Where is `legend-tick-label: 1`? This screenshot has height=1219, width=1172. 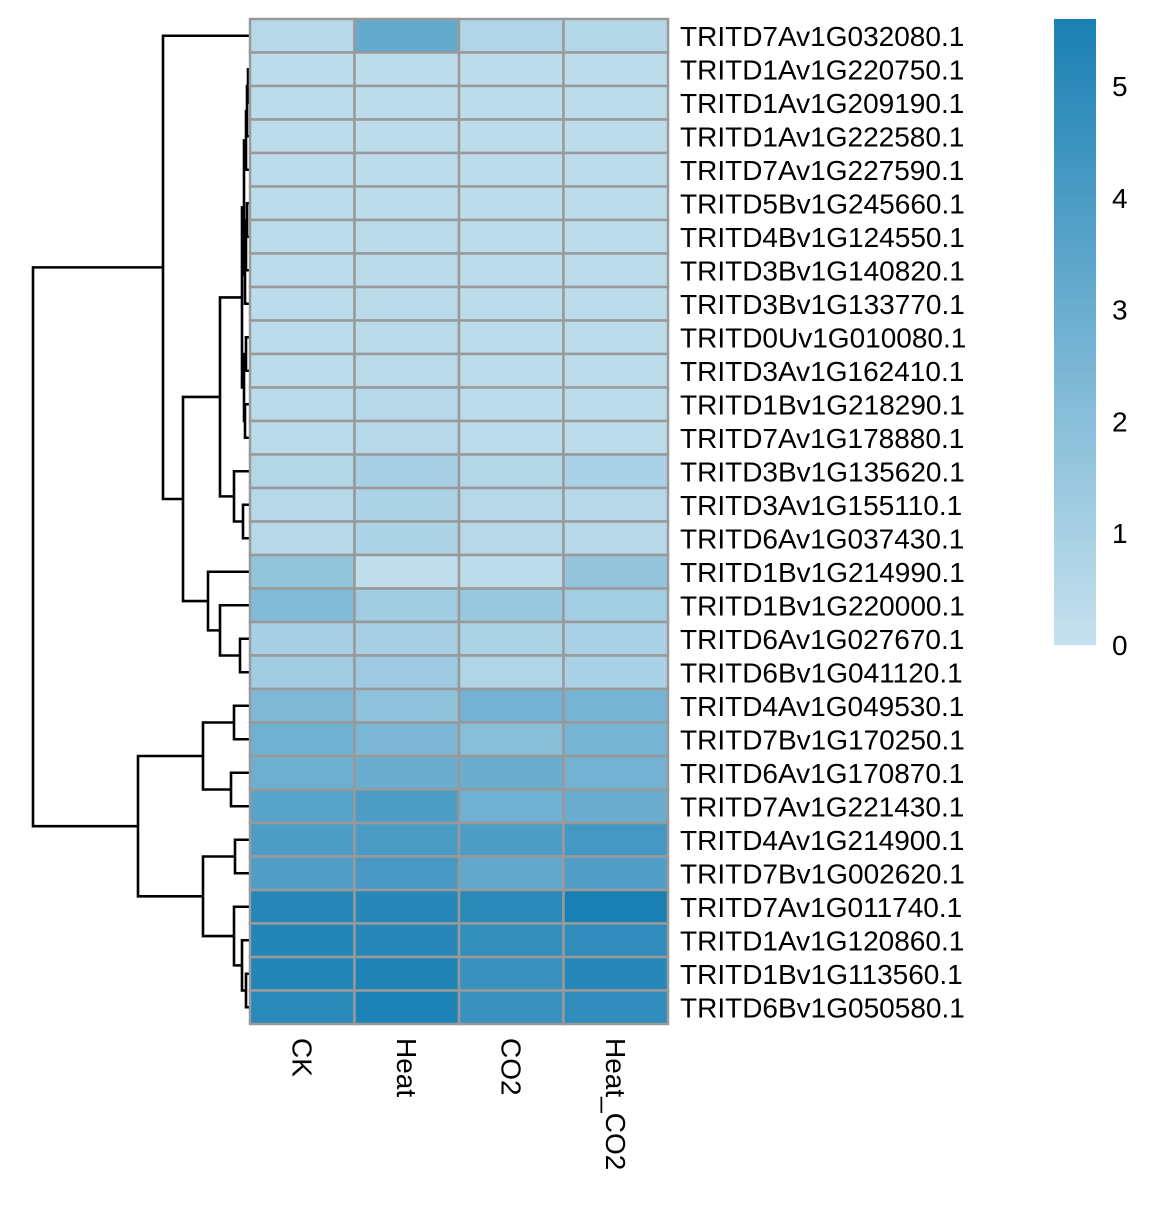 legend-tick-label: 1 is located at coordinates (1120, 533).